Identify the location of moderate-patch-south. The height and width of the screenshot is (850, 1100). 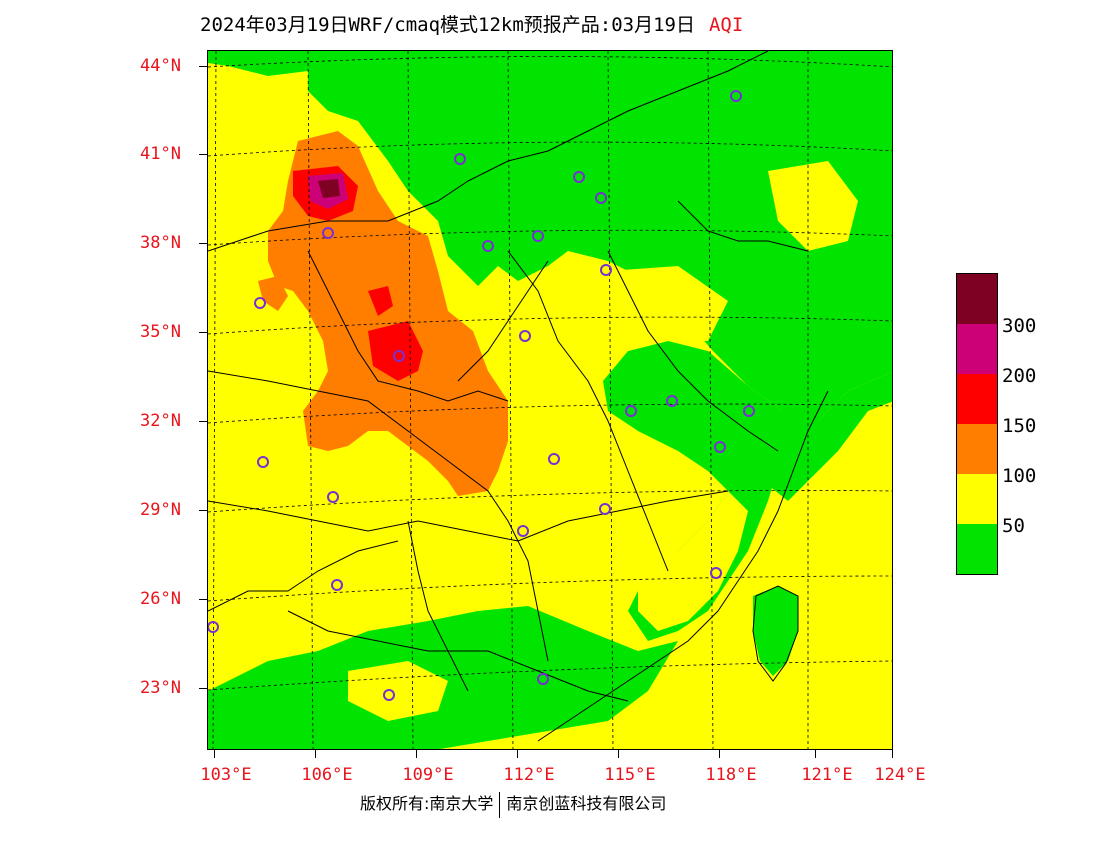
(398, 691).